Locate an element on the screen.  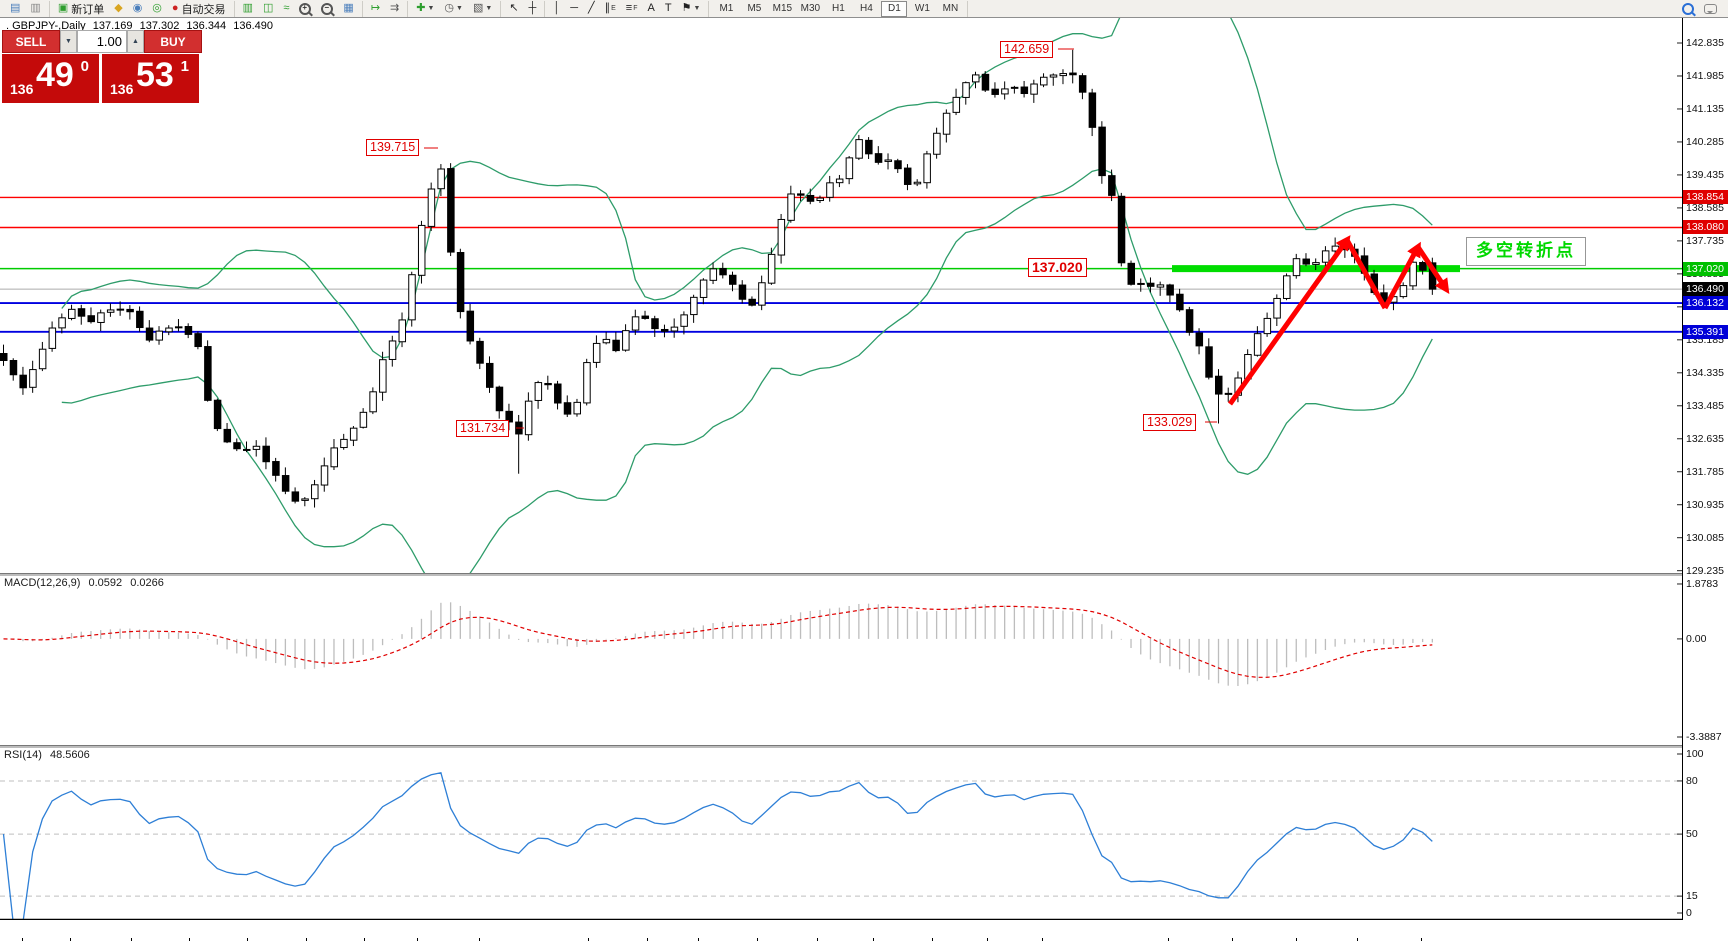
vertical-line-icon: │ is located at coordinates (557, 8).